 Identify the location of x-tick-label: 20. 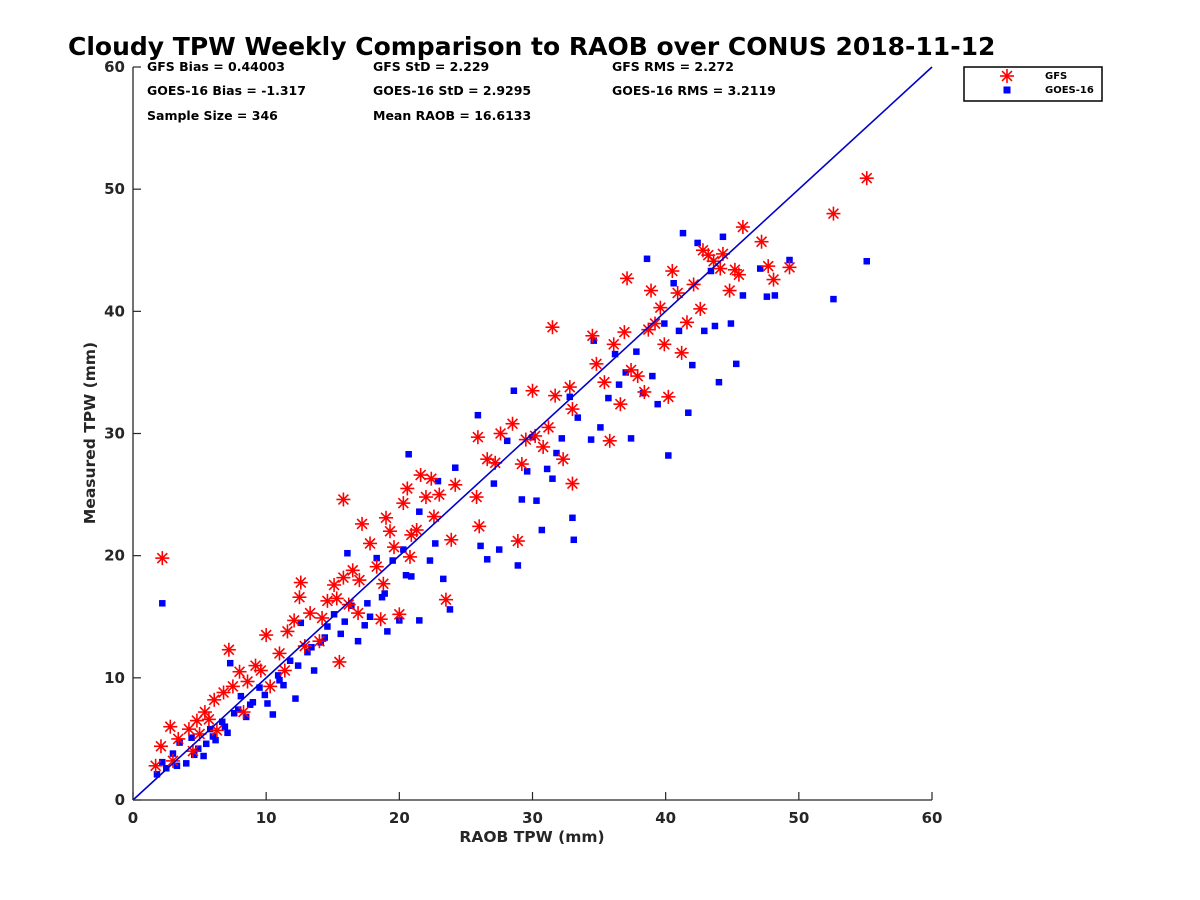
(399, 818).